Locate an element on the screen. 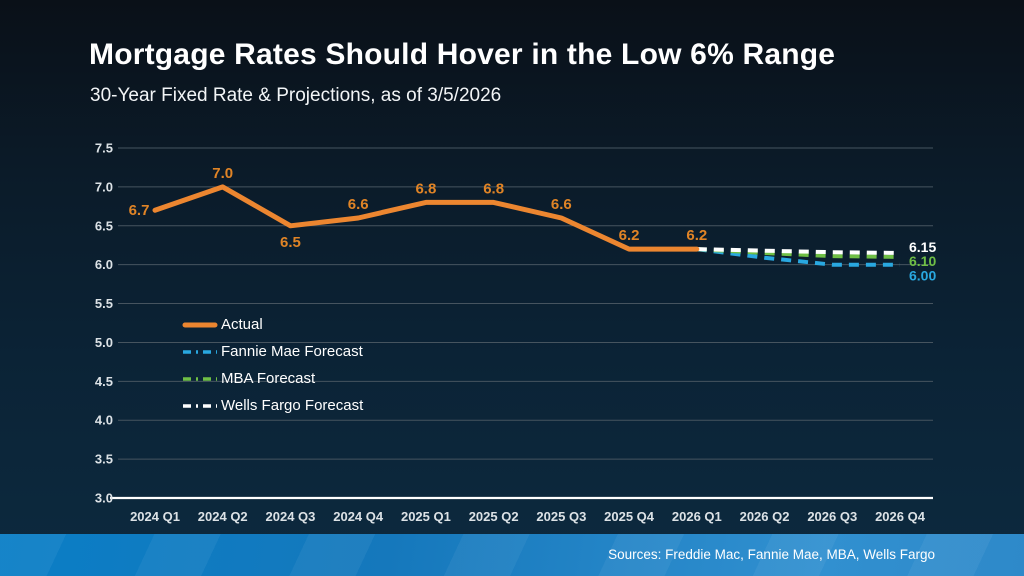 The width and height of the screenshot is (1024, 576). series-end-label: 6.00 is located at coordinates (922, 276).